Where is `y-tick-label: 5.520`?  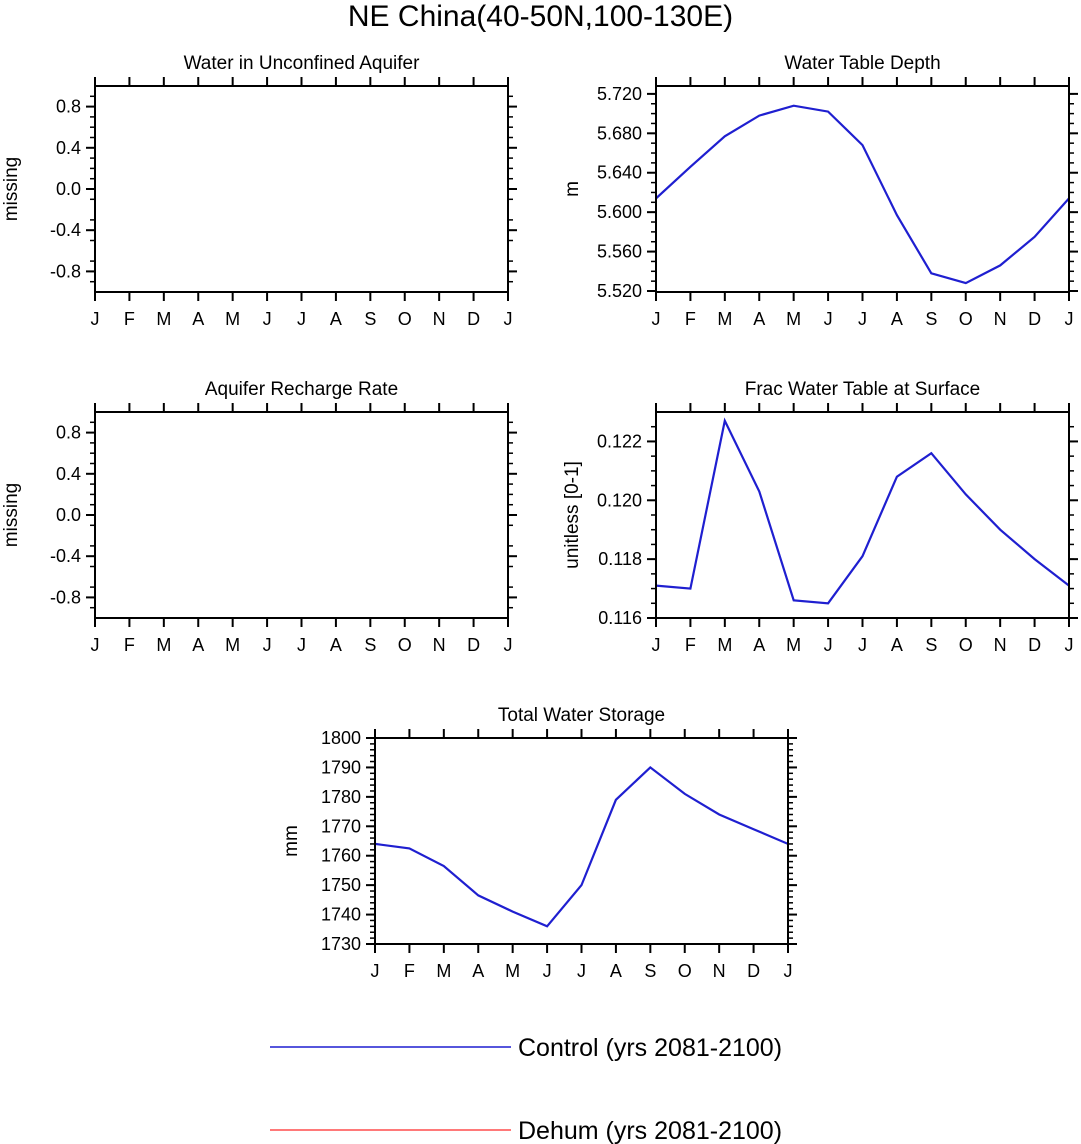
y-tick-label: 5.520 is located at coordinates (619, 291).